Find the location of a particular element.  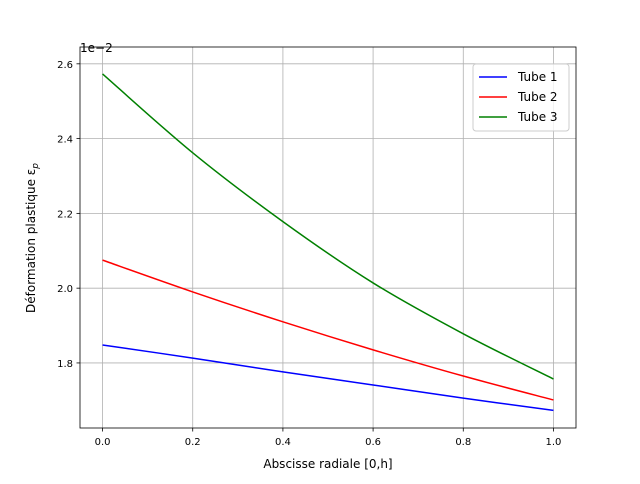

y-tick-label: 2.6 is located at coordinates (65, 65).